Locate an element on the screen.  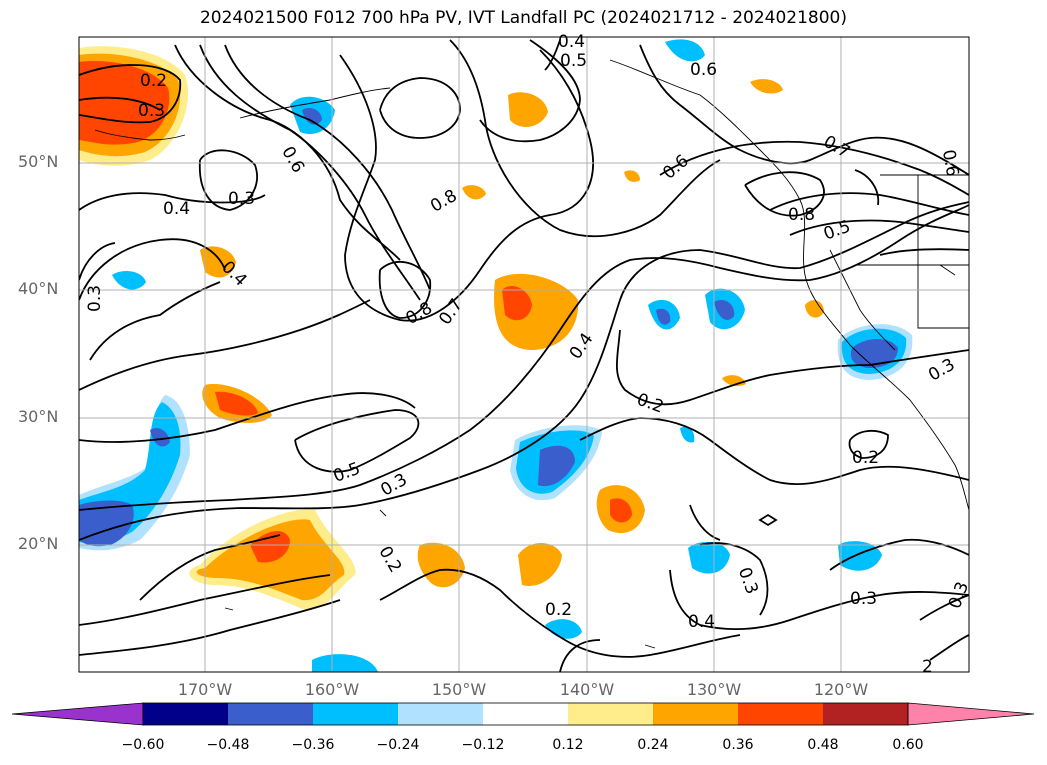
colorbar-tick-label: 0.60 is located at coordinates (908, 745).